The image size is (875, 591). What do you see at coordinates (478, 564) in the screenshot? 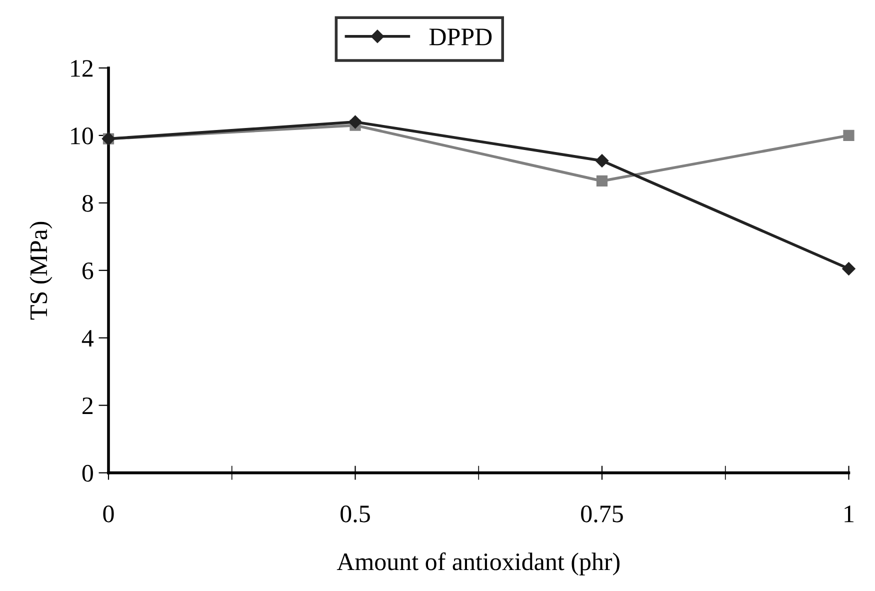
I see `x-axis-title: Amount of antioxidant (phr)` at bounding box center [478, 564].